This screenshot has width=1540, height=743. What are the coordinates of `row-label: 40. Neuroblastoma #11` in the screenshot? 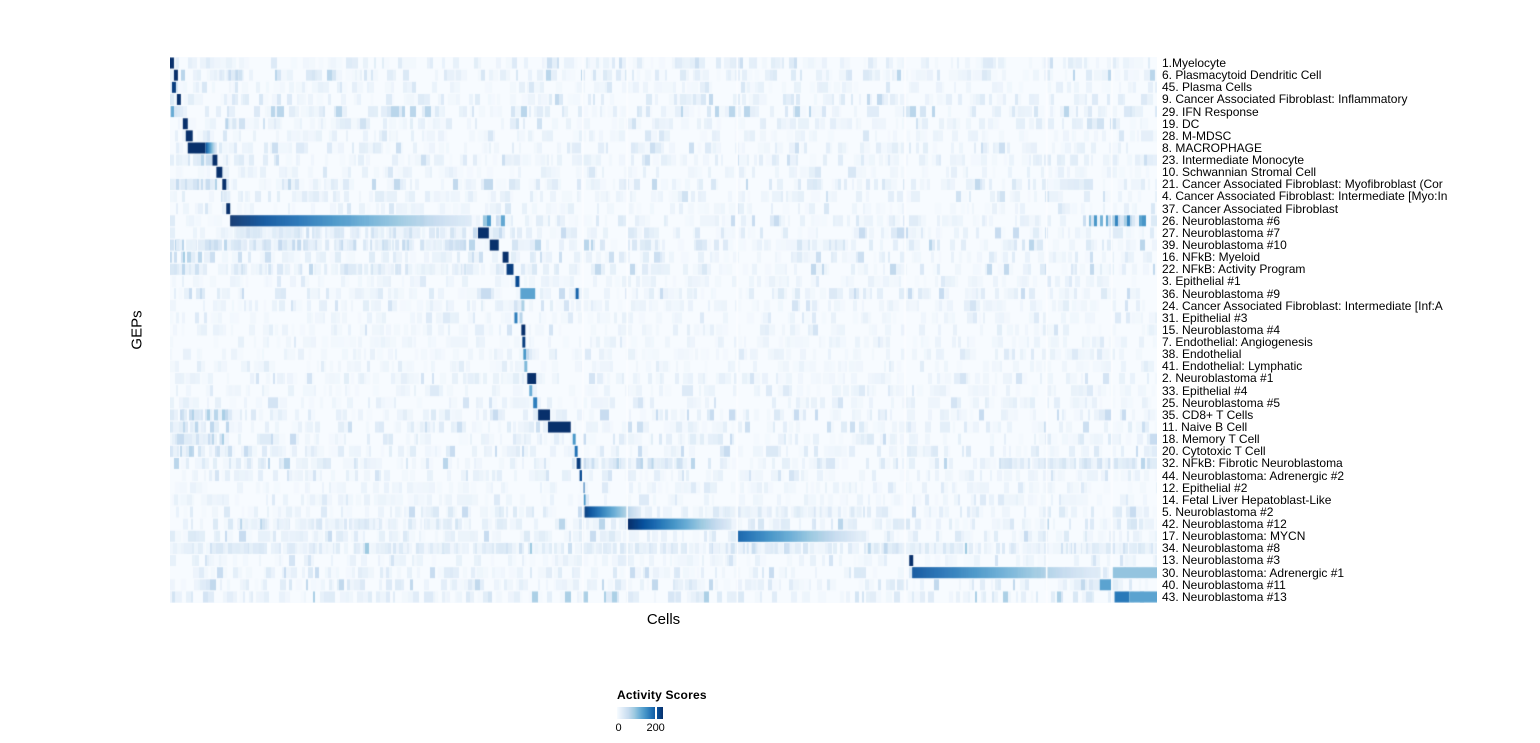 It's located at (1224, 584).